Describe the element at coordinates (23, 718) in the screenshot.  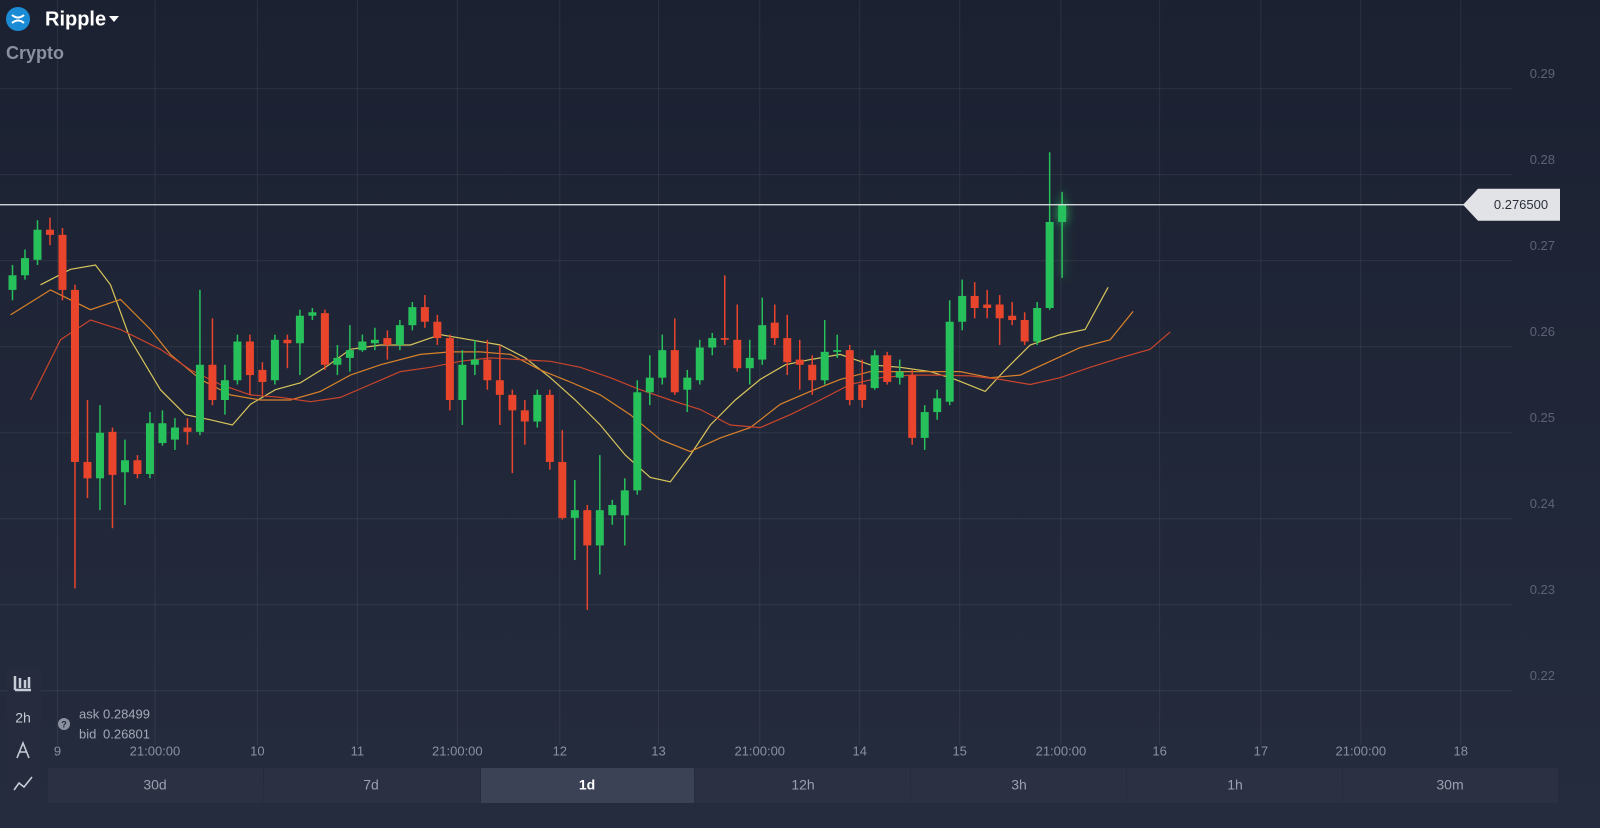
I see `interval-button: 2h` at that location.